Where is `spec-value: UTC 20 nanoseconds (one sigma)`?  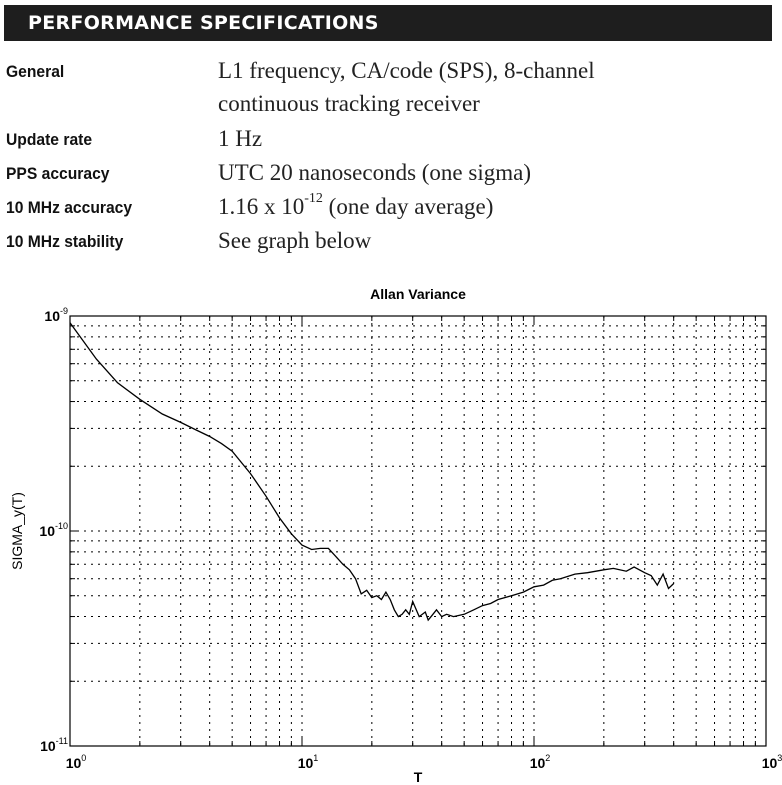
spec-value: UTC 20 nanoseconds (one sigma) is located at coordinates (374, 172).